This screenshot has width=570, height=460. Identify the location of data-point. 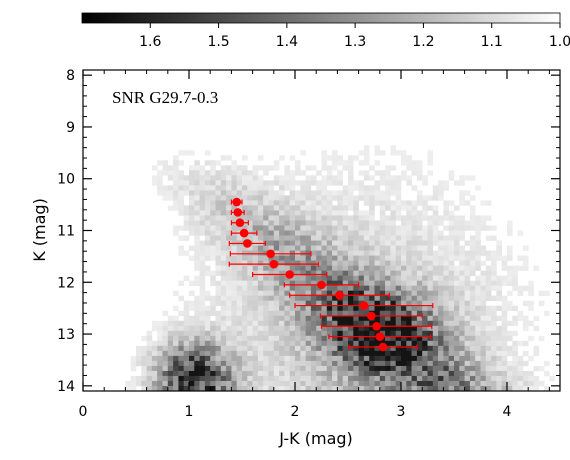
(371, 316).